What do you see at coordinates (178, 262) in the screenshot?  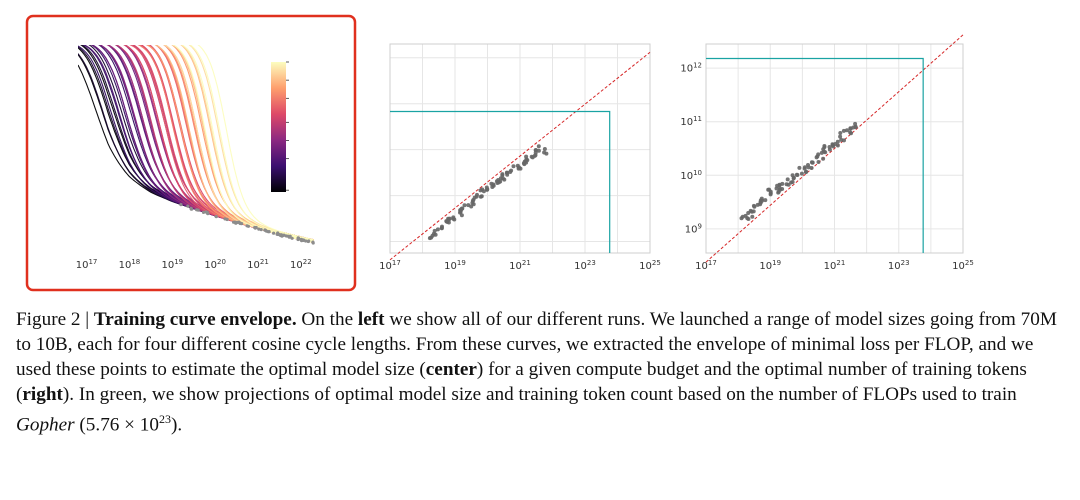 I see `left-x-tick-exponent: 19` at bounding box center [178, 262].